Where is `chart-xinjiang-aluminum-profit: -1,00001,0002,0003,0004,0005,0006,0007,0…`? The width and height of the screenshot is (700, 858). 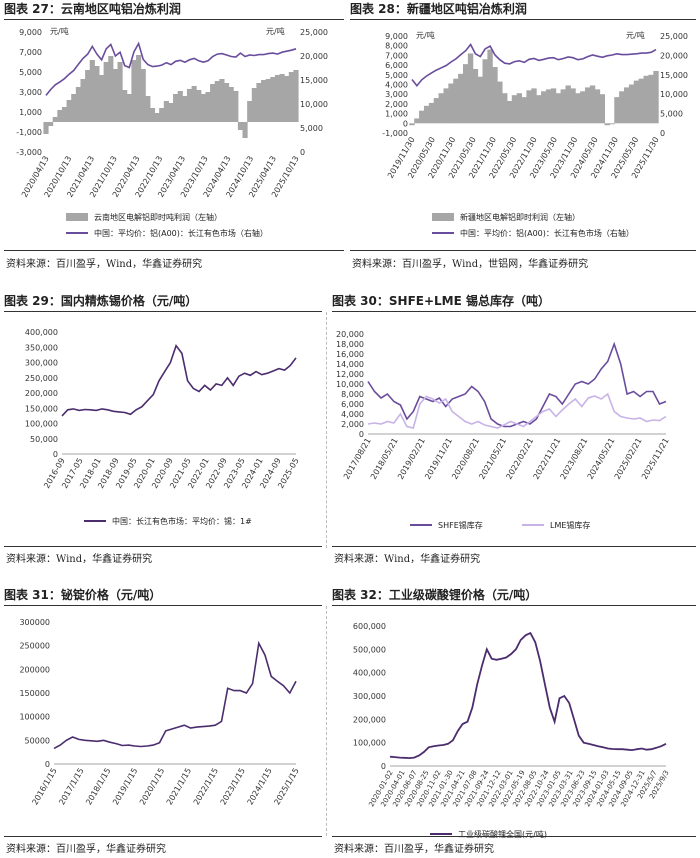
chart-xinjiang-aluminum-profit: -1,00001,0002,0003,0004,0005,0006,0007,0… is located at coordinates (535, 134).